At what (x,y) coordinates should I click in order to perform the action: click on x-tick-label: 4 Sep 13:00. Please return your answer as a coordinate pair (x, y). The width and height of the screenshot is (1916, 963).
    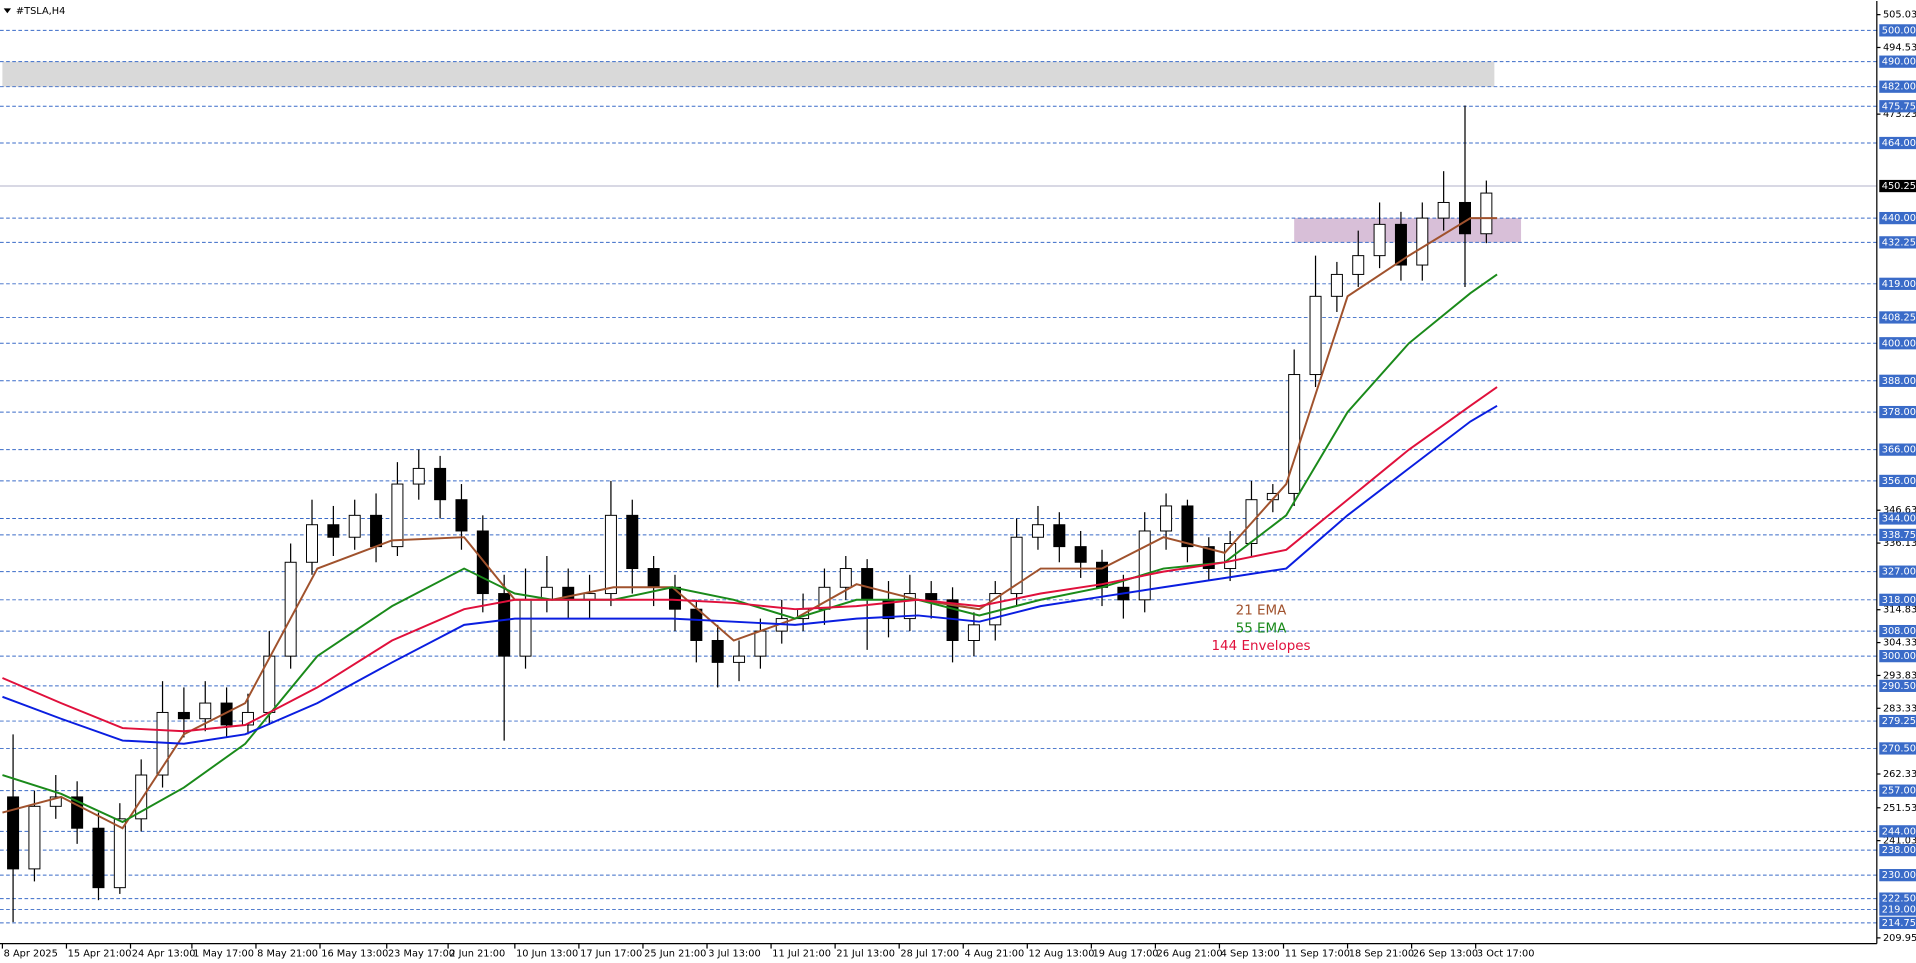
    Looking at the image, I should click on (1250, 953).